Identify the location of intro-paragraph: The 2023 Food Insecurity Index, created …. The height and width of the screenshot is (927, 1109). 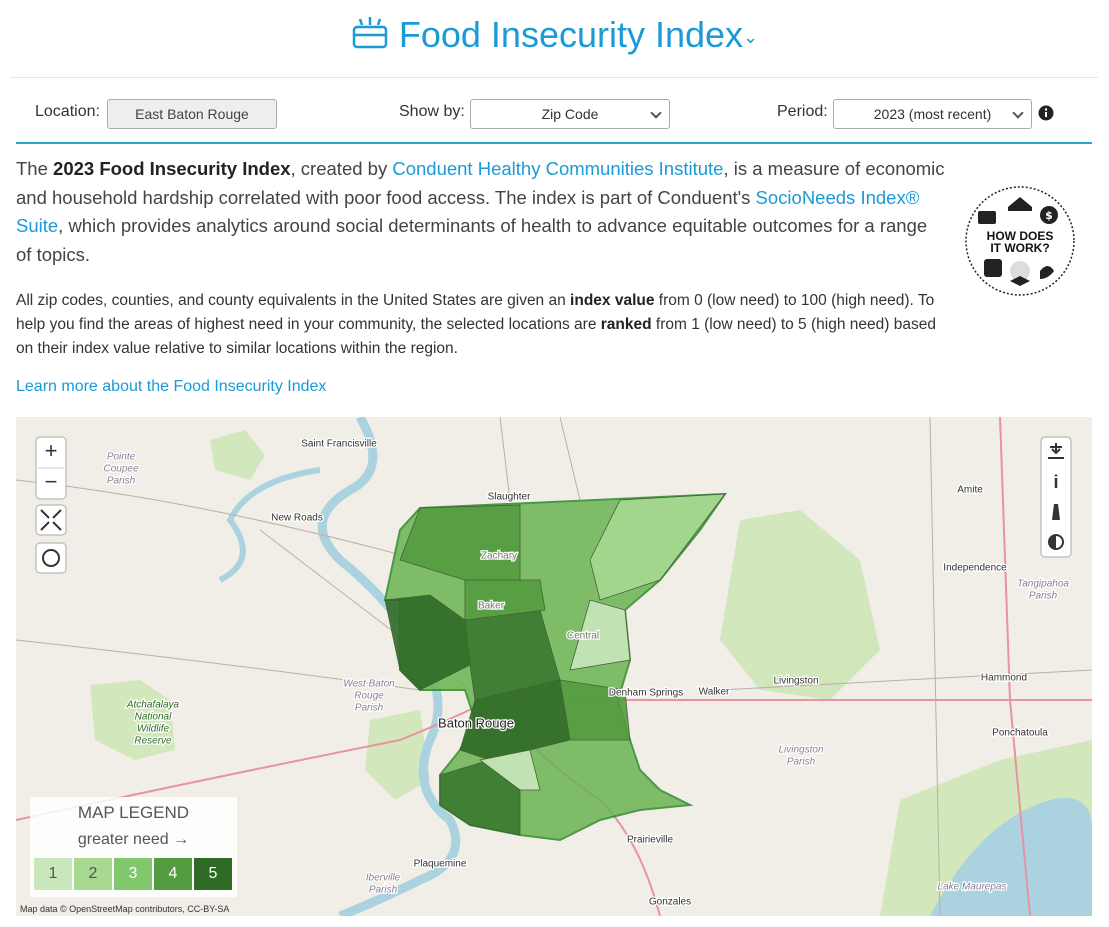
(481, 212).